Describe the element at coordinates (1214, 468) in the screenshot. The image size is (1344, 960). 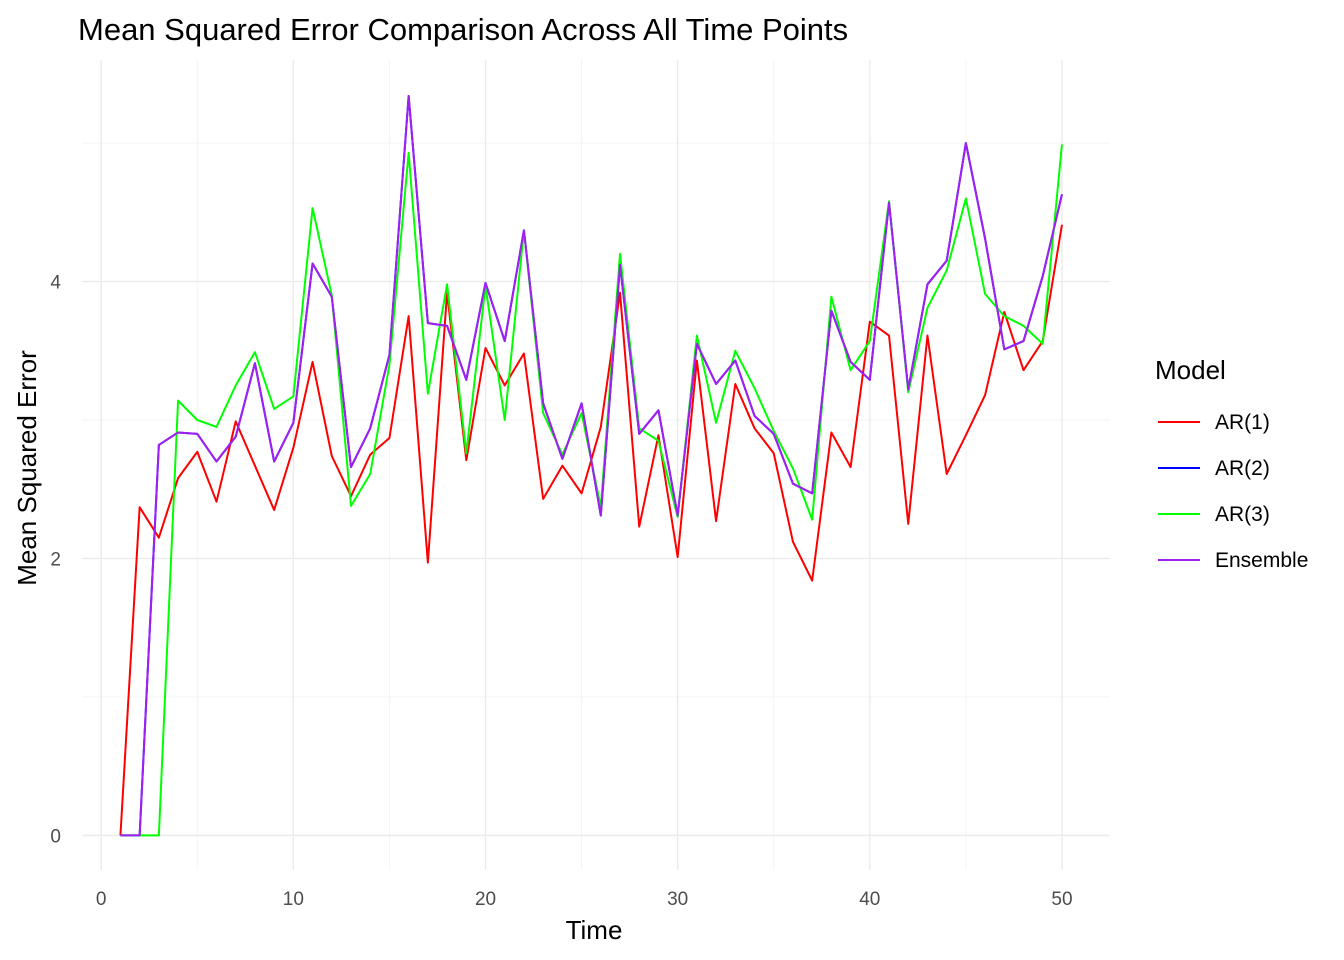
I see `legend-item: AR(2)` at that location.